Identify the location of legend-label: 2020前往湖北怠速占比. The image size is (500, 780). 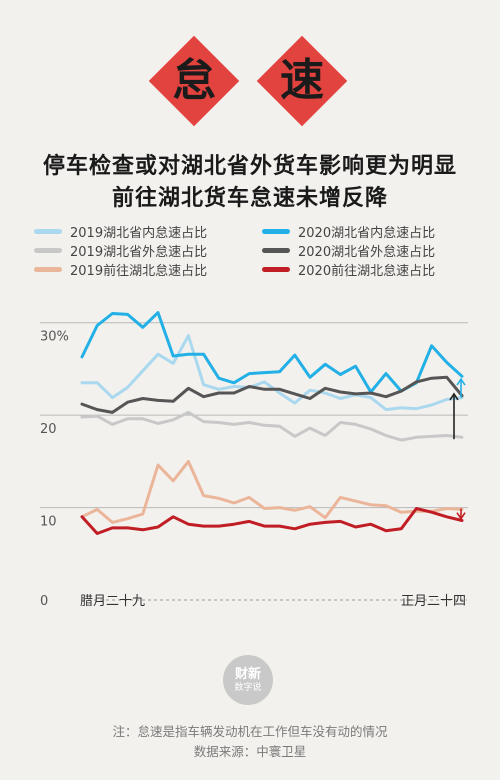
(367, 271).